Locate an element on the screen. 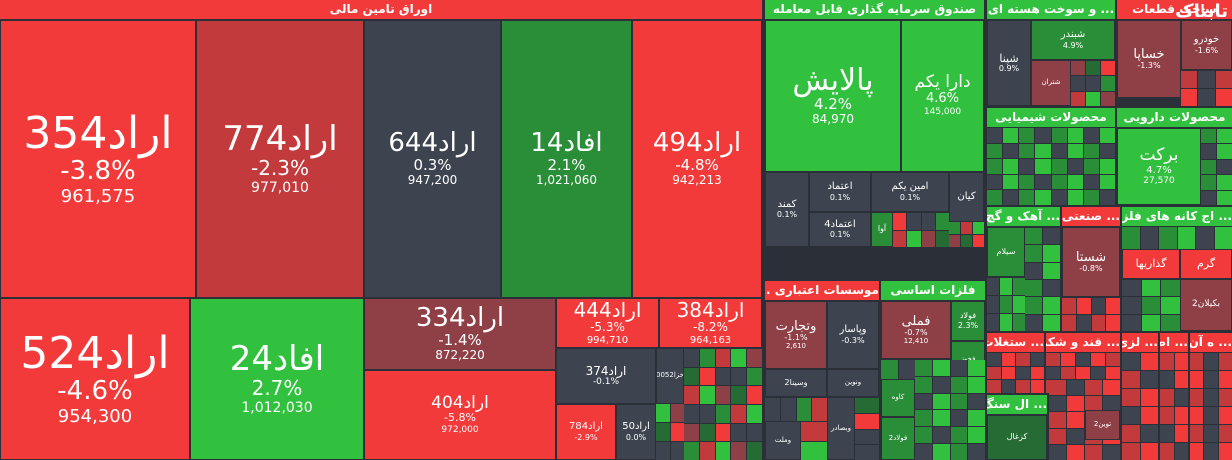 This screenshot has width=1232, height=460. tile-arad644: اراد644 0.3% 947,200 is located at coordinates (432, 159).